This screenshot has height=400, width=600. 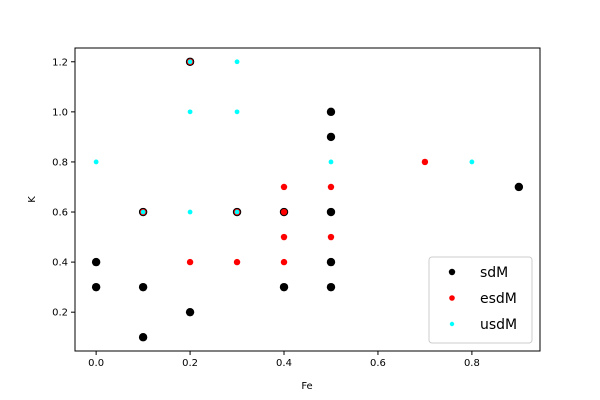 What do you see at coordinates (60, 62) in the screenshot?
I see `y-tick-label: 1.2` at bounding box center [60, 62].